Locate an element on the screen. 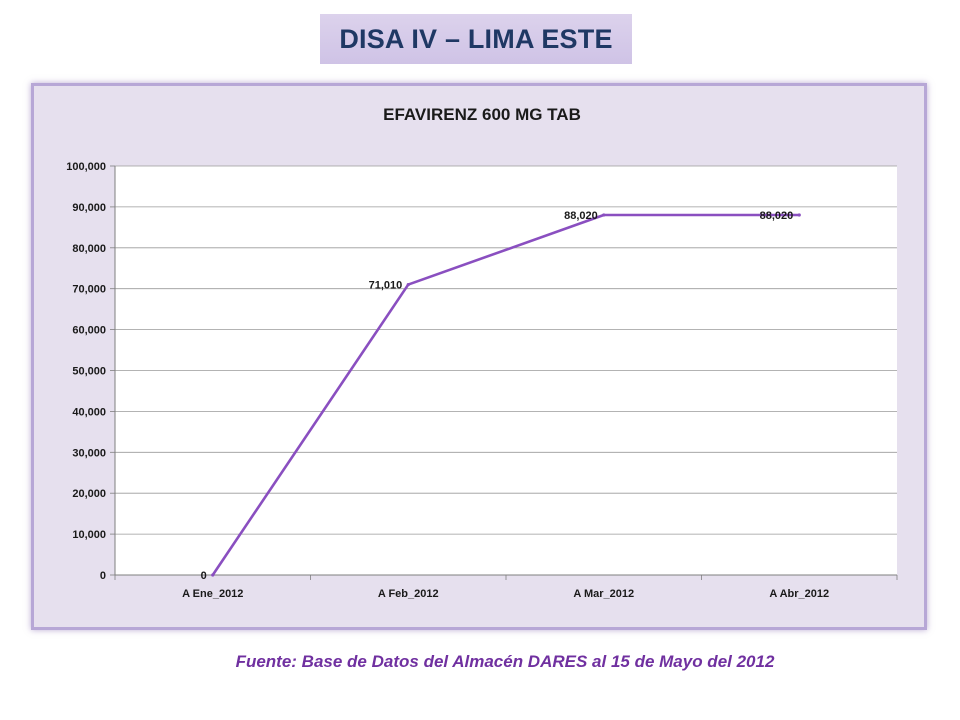  chart-title: EFAVIRENZ 600 MG TAB is located at coordinates (482, 114).